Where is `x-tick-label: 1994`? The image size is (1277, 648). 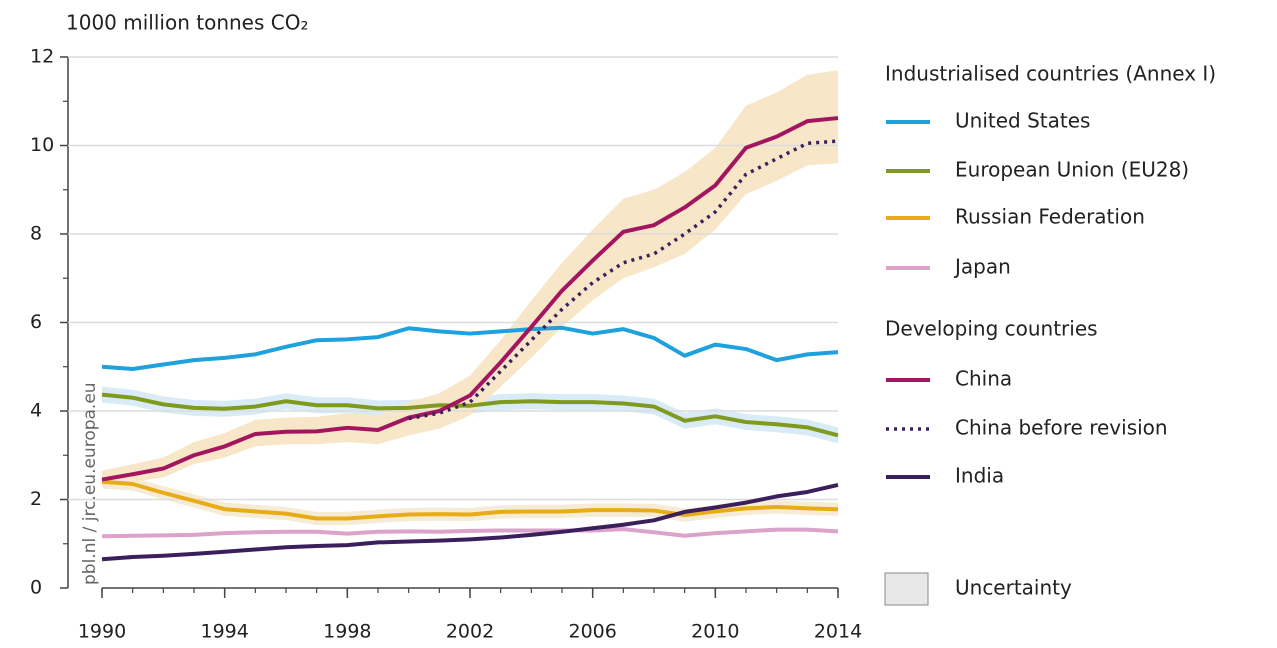
x-tick-label: 1994 is located at coordinates (224, 632).